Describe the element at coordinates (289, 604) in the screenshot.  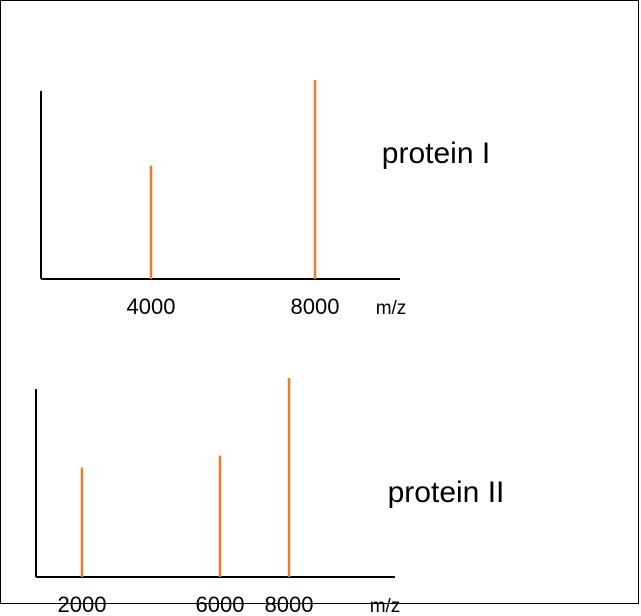
I see `protein-2-tick-8000: 8000` at that location.